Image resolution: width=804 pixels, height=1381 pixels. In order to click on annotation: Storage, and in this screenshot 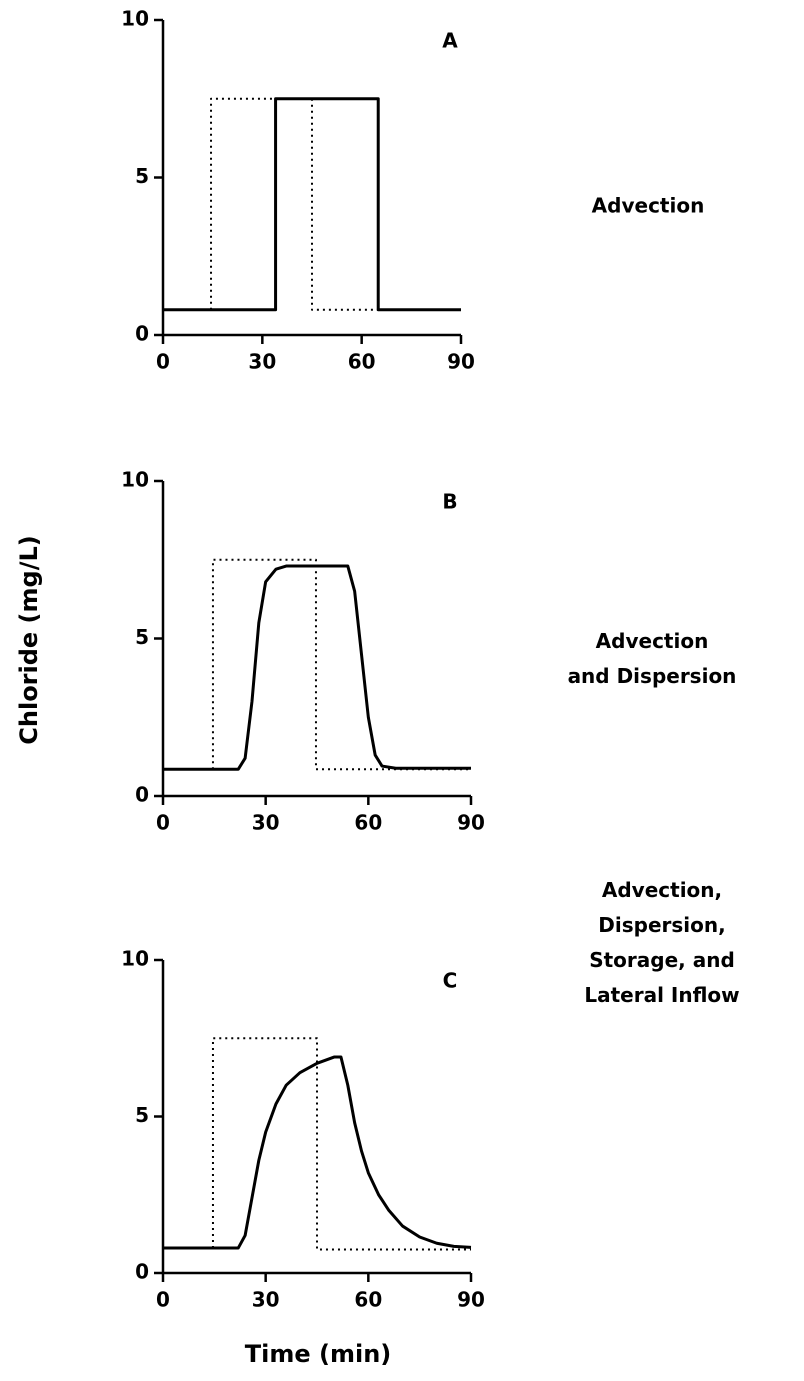, I will do `click(662, 960)`.